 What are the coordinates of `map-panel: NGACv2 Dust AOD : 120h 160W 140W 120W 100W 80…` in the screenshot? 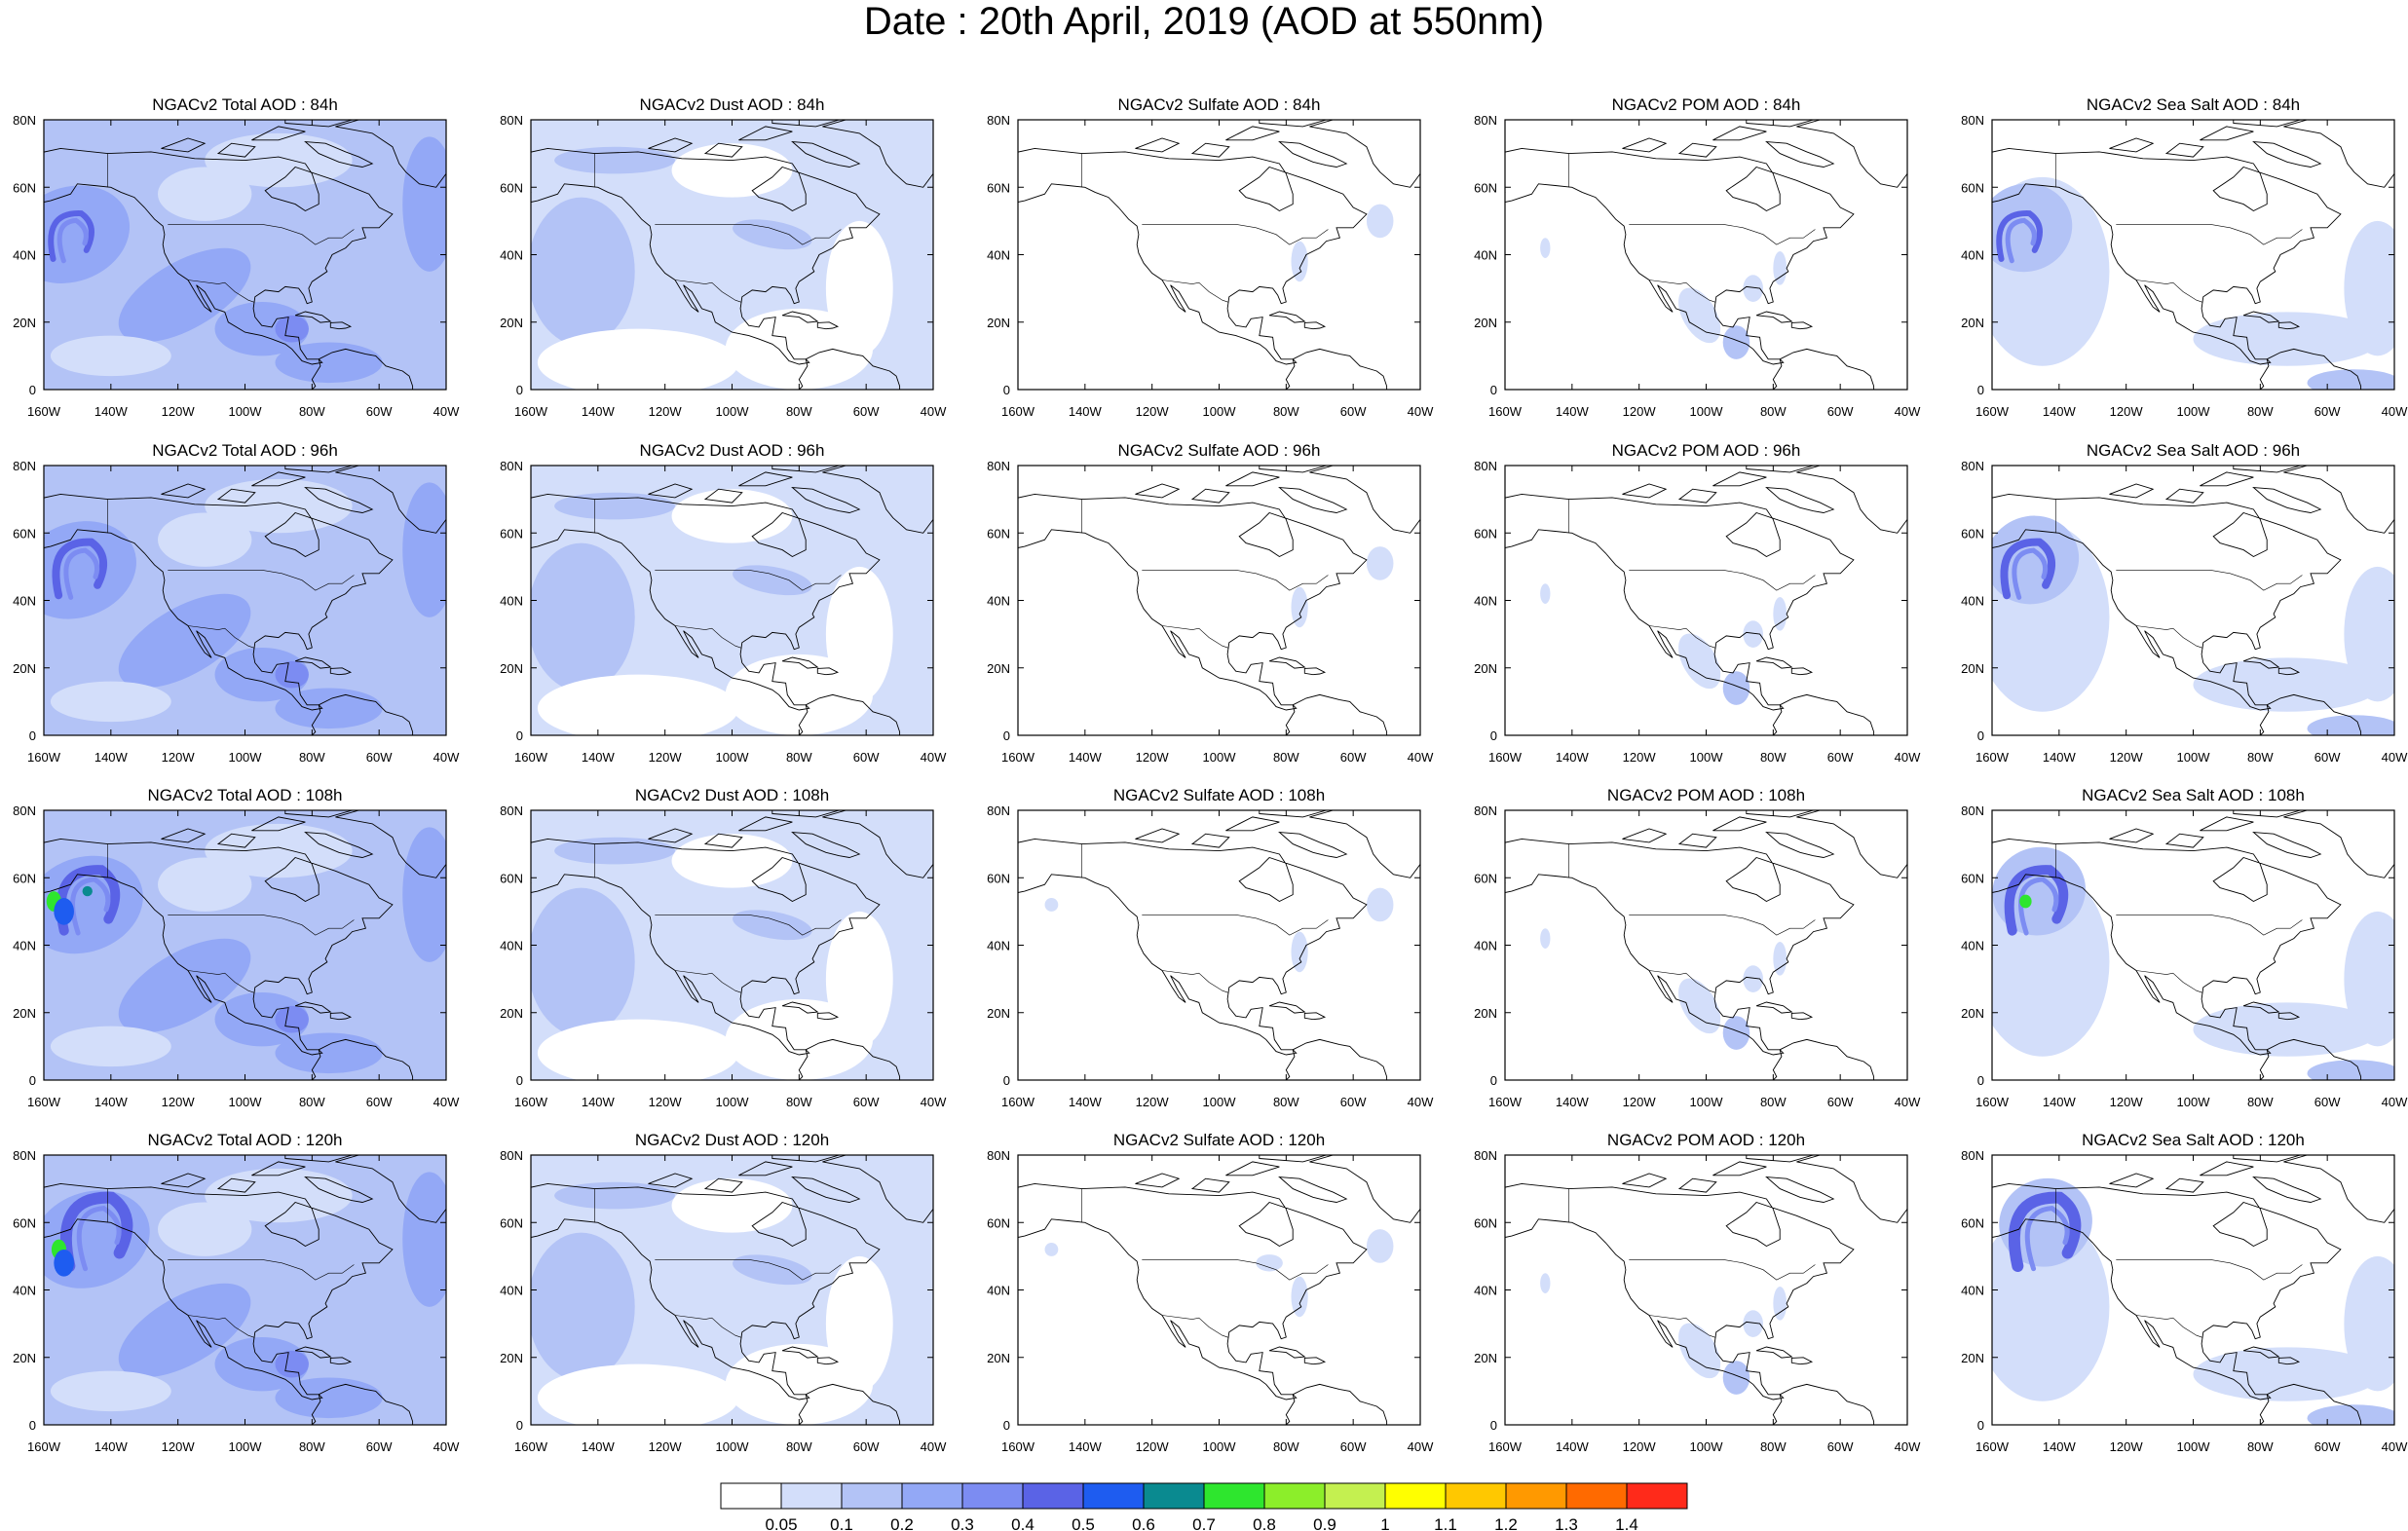 It's located at (723, 1292).